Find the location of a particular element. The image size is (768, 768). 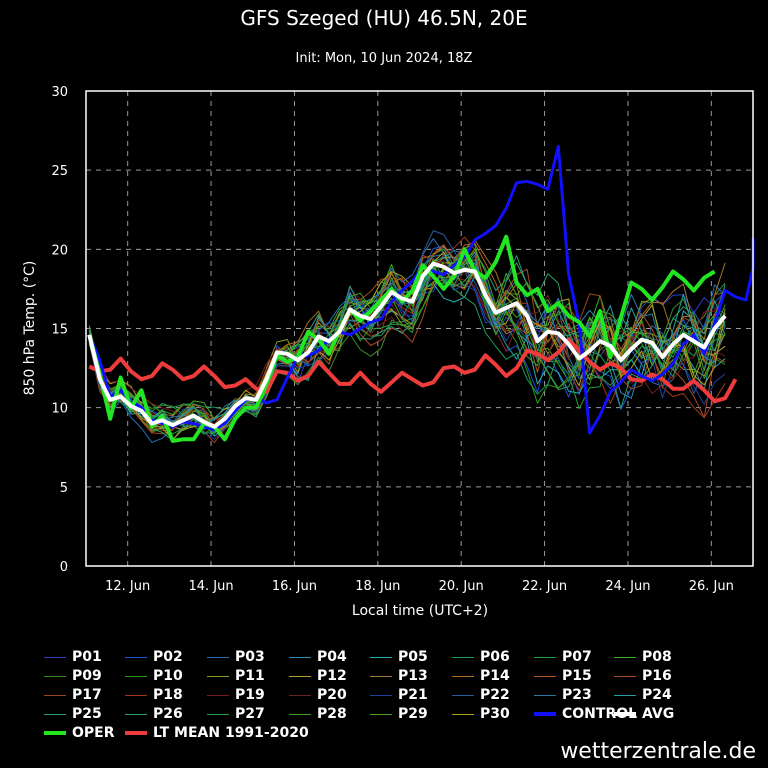

legend-label: P23 is located at coordinates (577, 695).